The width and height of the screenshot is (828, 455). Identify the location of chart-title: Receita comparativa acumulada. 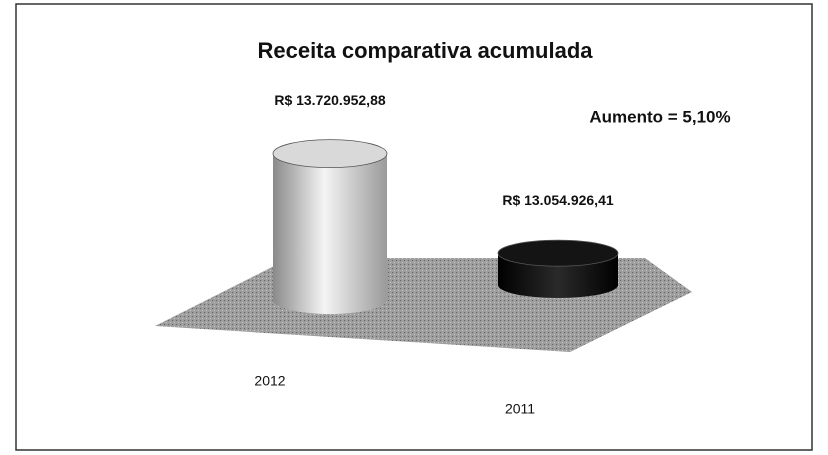
(425, 50).